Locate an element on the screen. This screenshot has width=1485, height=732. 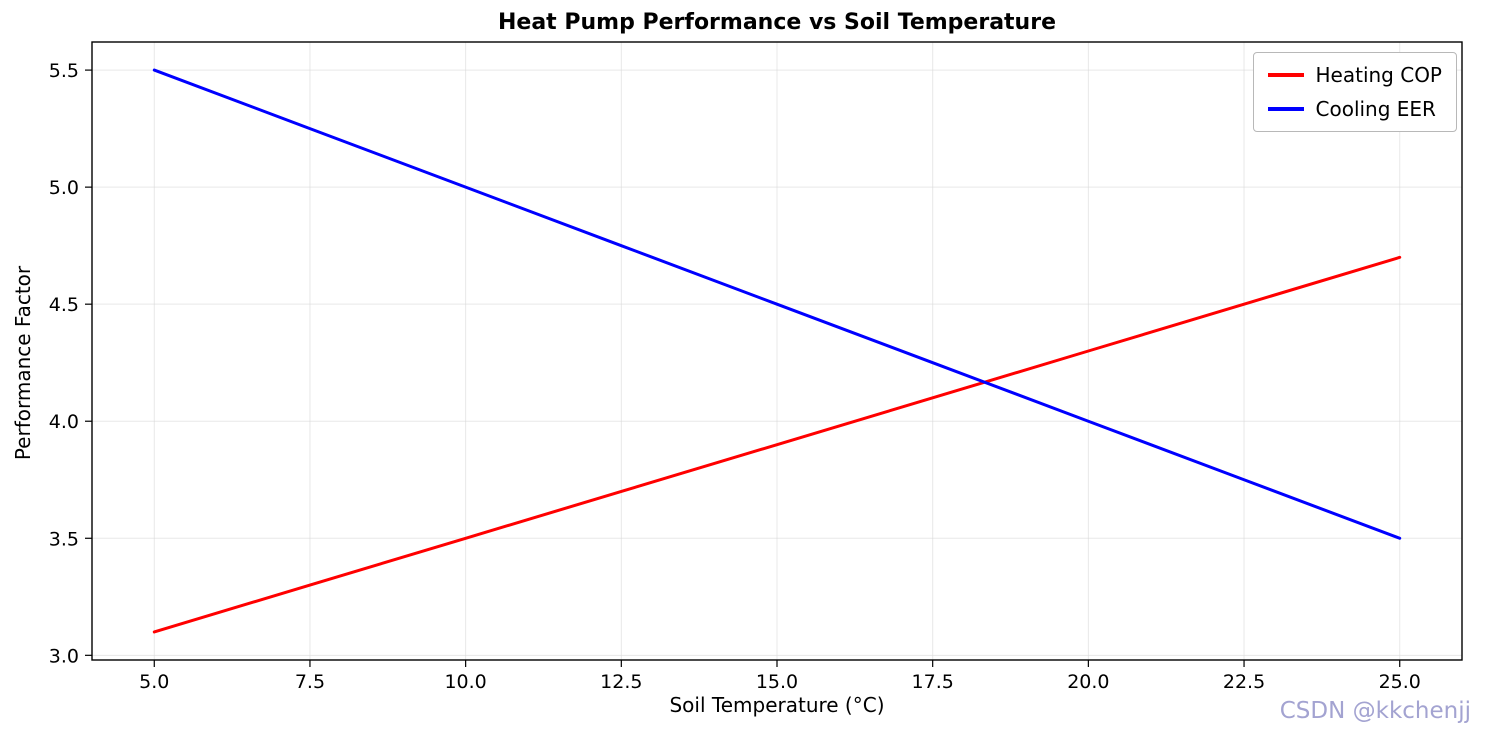
y-axis-label: Performance Factor is located at coordinates (23, 363).